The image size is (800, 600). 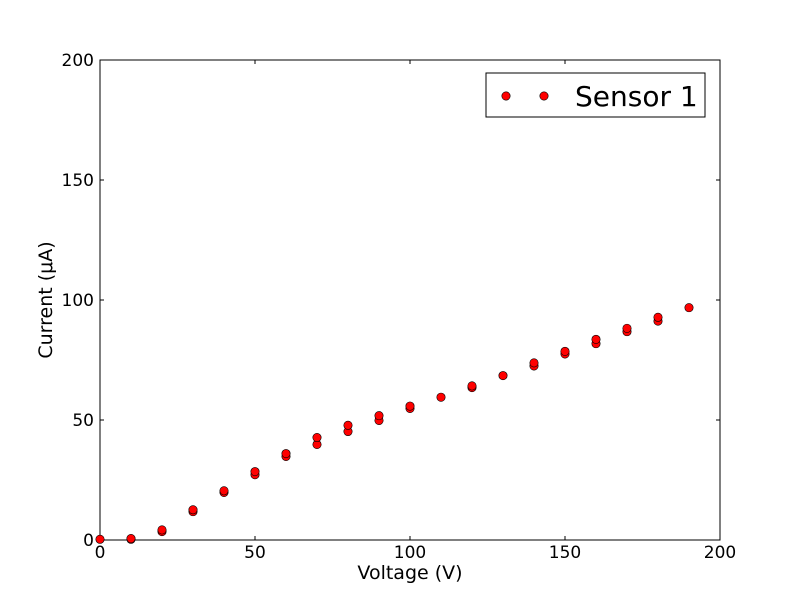 What do you see at coordinates (78, 301) in the screenshot?
I see `y-tick-label: 100` at bounding box center [78, 301].